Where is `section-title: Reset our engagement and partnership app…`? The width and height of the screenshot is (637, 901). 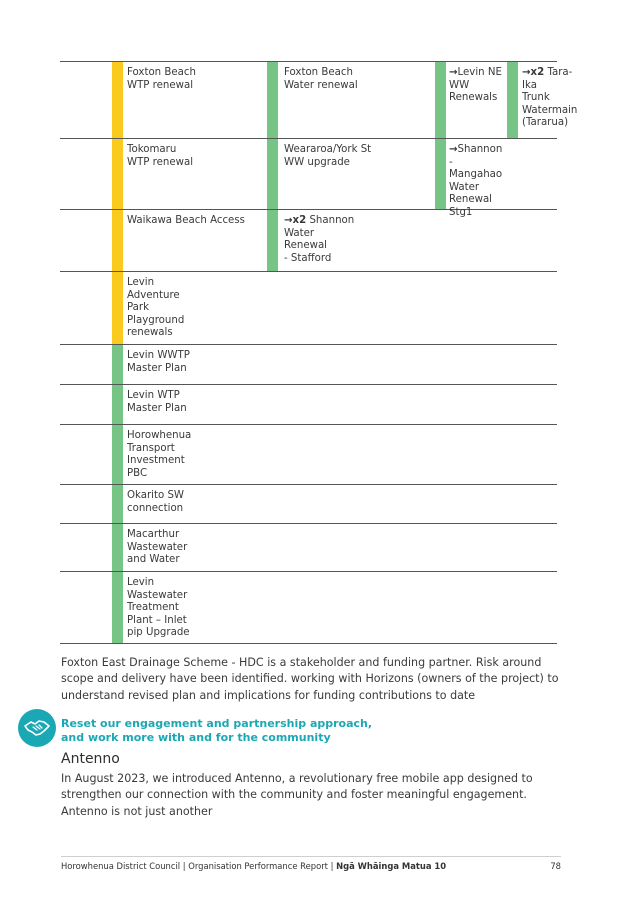
section-title: Reset our engagement and partnership app… is located at coordinates (217, 730).